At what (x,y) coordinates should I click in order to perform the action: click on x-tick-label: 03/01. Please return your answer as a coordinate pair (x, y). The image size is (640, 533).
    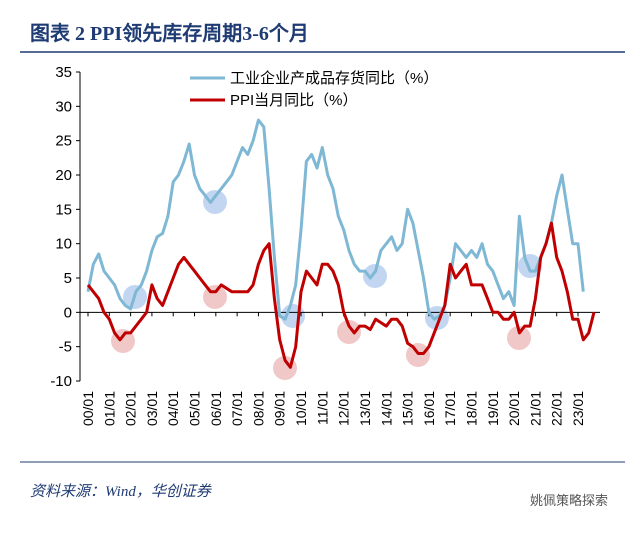
    Looking at the image, I should click on (152, 408).